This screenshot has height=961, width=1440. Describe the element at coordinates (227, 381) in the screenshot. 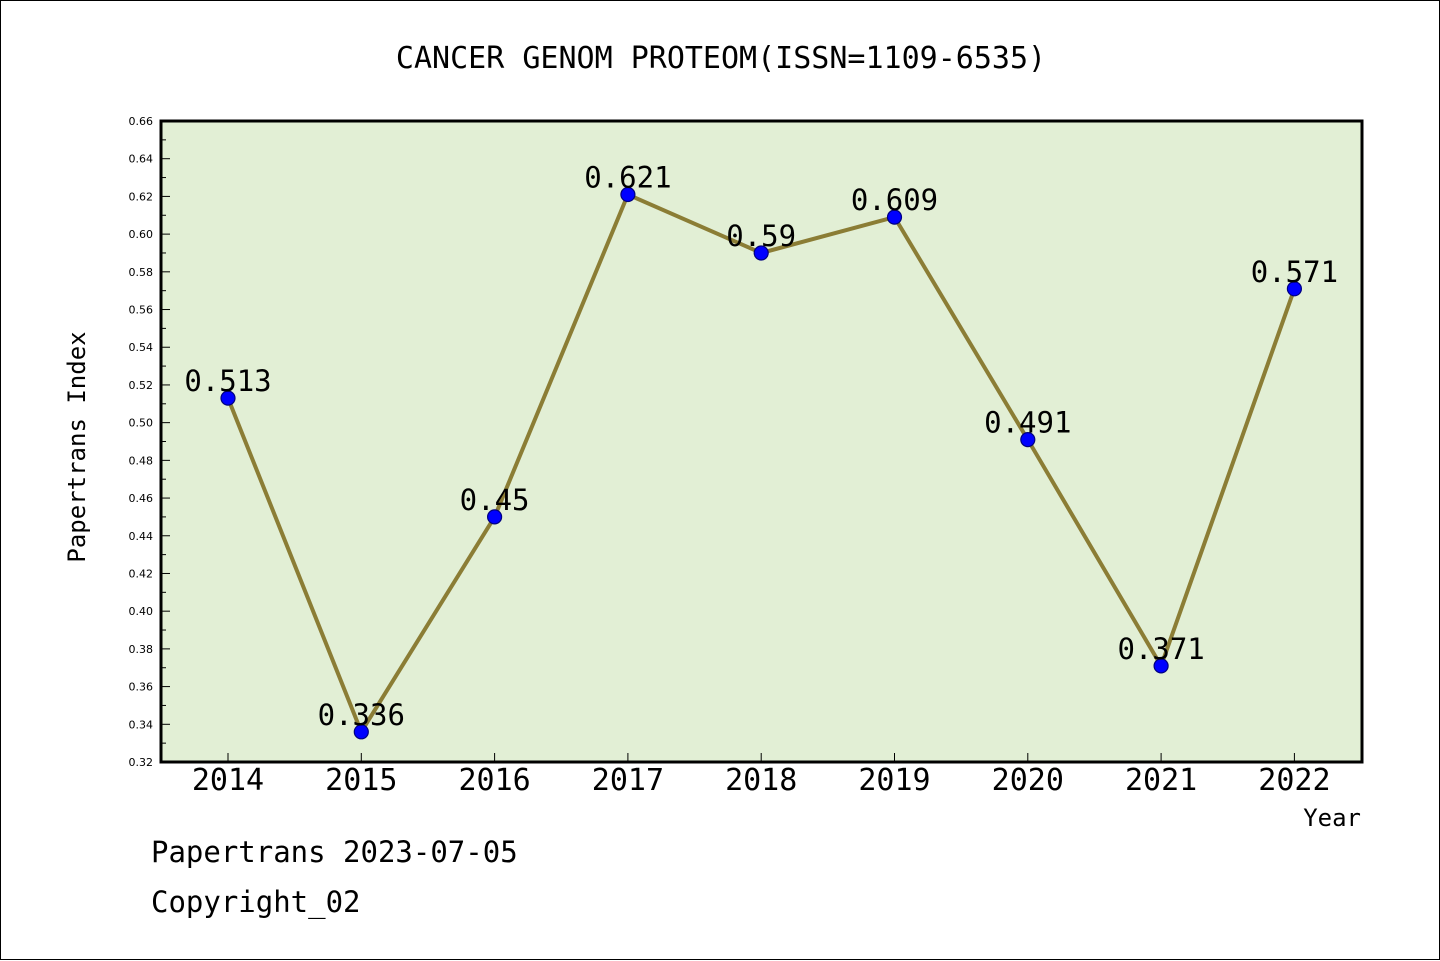

I see `data-label: 0.513` at that location.